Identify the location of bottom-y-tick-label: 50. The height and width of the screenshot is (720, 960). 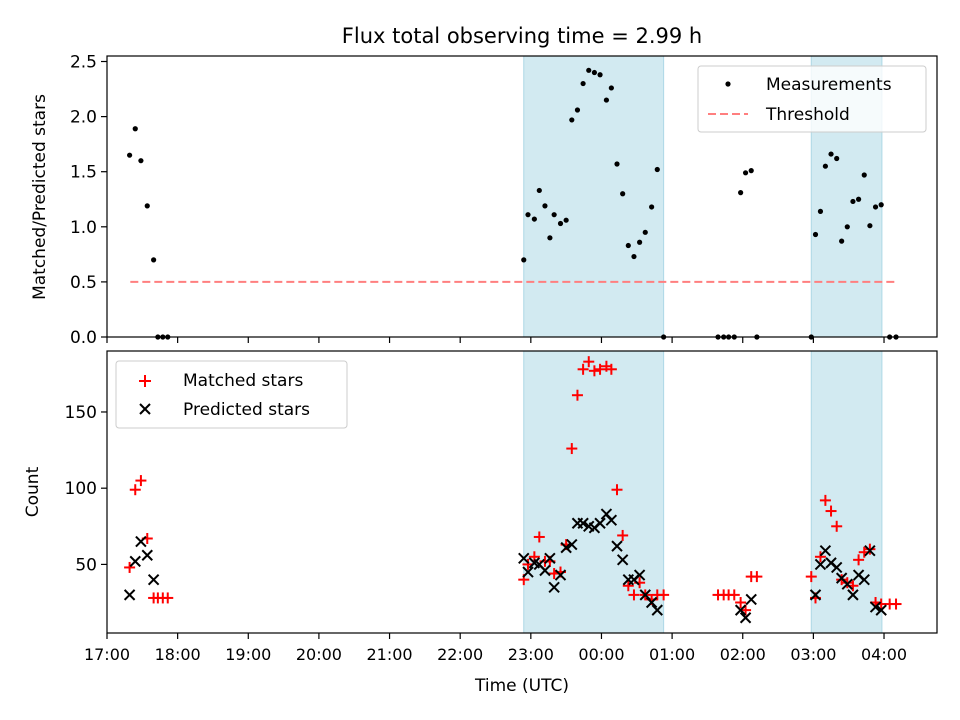
(86, 565).